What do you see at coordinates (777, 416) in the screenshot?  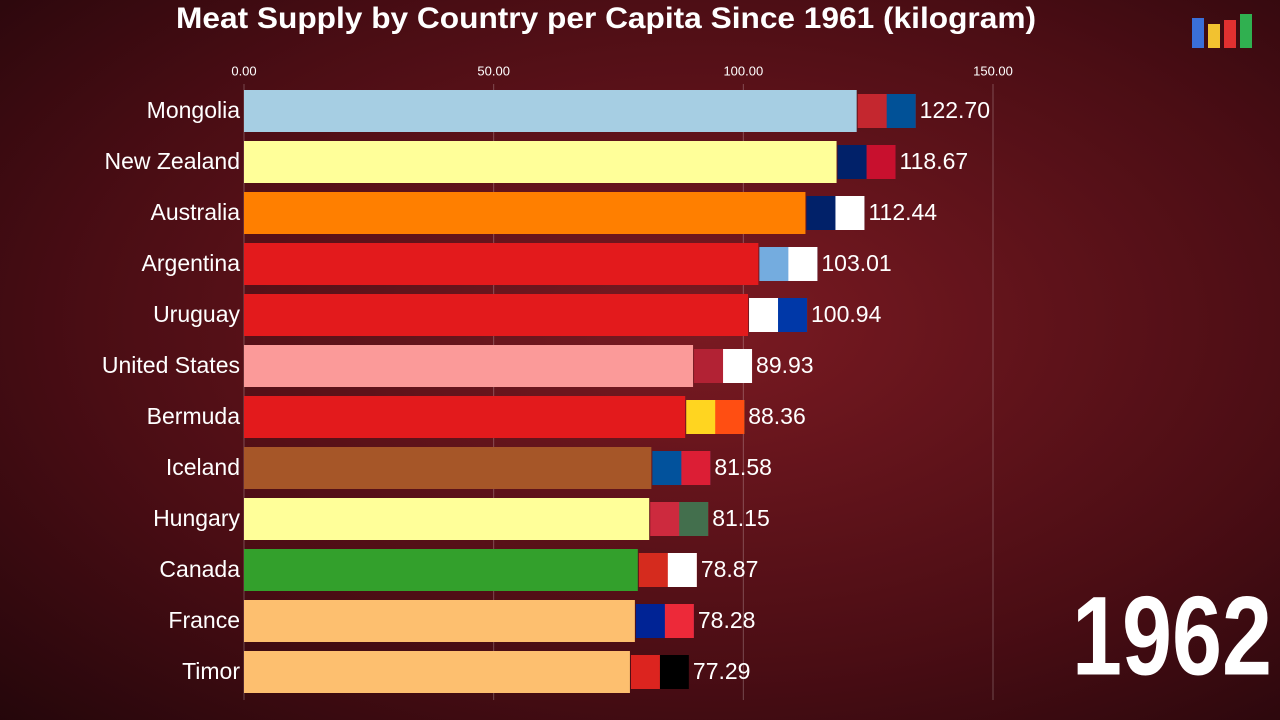 I see `value-label: 88.36` at bounding box center [777, 416].